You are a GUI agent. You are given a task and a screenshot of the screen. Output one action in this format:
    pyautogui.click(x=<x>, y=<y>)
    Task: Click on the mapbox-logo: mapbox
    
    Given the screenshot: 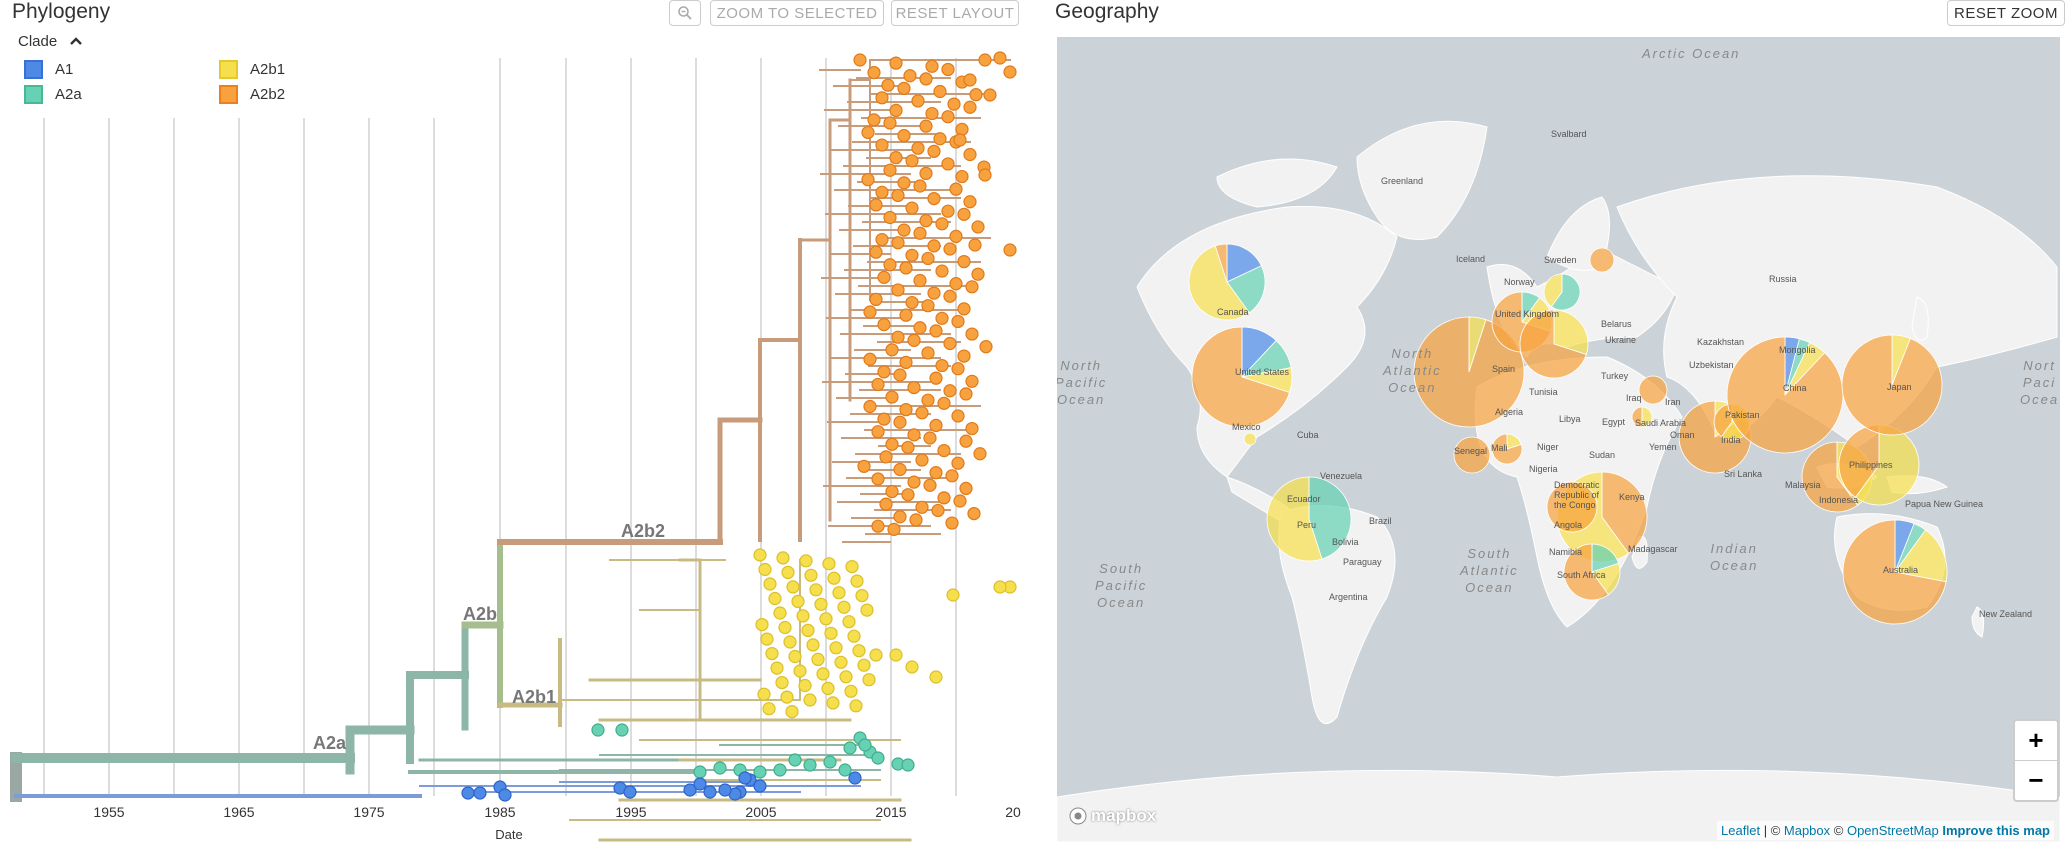 What is the action you would take?
    pyautogui.click(x=1112, y=816)
    